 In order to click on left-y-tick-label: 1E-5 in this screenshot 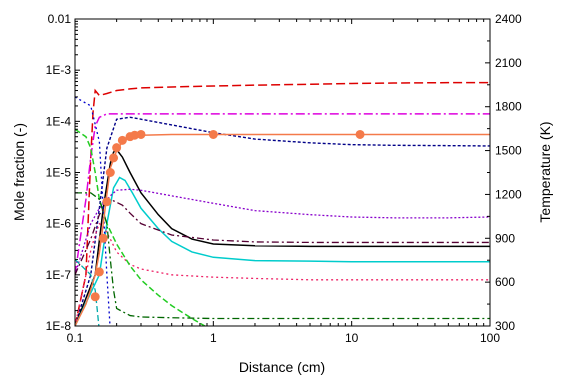, I will do `click(59, 173)`.